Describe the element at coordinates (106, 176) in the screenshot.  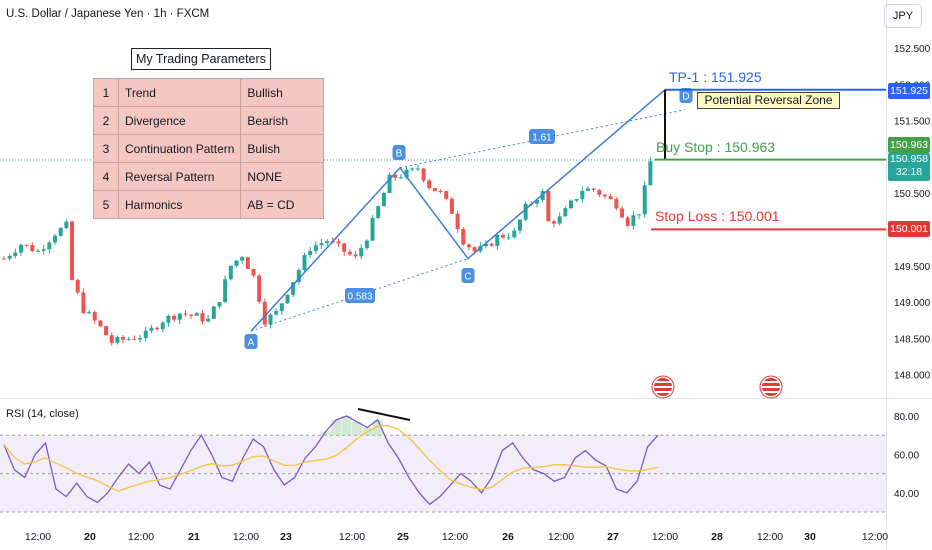
I see `row-num: 4` at that location.